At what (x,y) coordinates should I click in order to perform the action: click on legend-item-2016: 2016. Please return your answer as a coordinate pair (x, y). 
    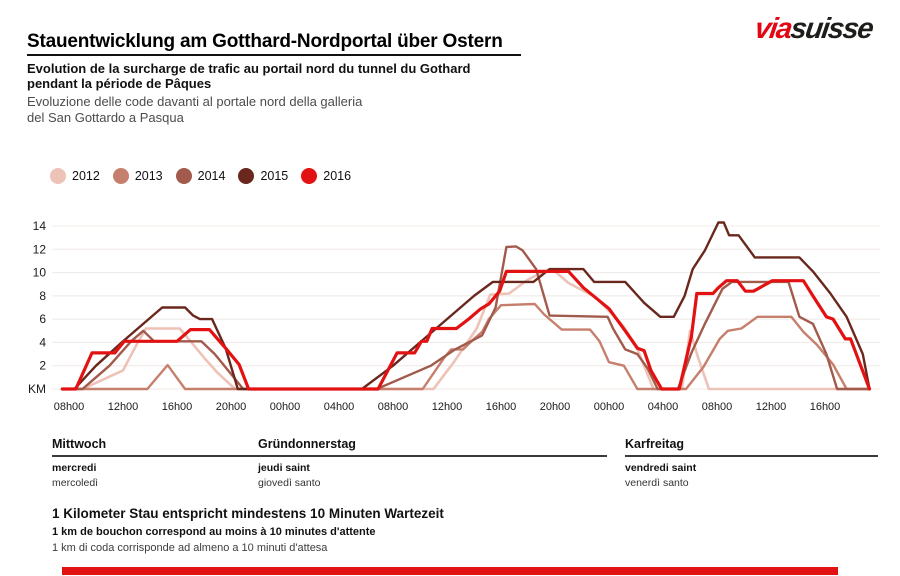
    Looking at the image, I should click on (326, 176).